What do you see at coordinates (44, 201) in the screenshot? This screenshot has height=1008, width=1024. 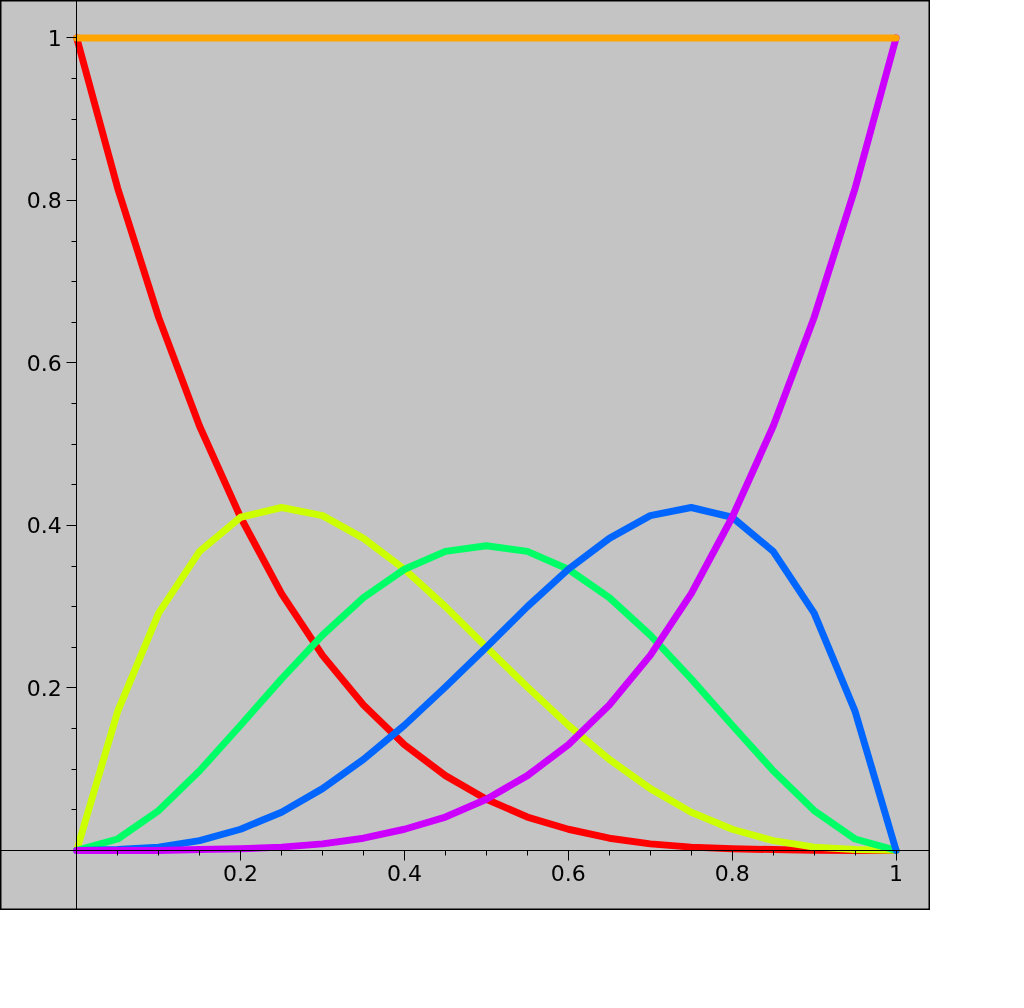 I see `y-tick-label: 0.8` at bounding box center [44, 201].